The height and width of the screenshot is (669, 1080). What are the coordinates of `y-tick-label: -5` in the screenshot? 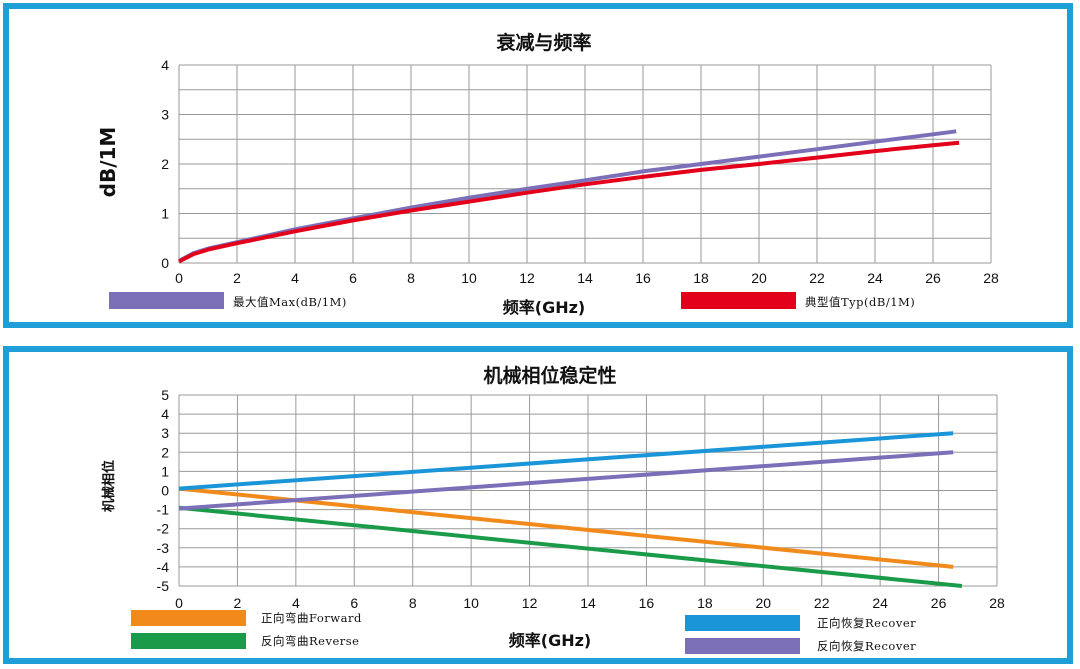 It's located at (163, 586).